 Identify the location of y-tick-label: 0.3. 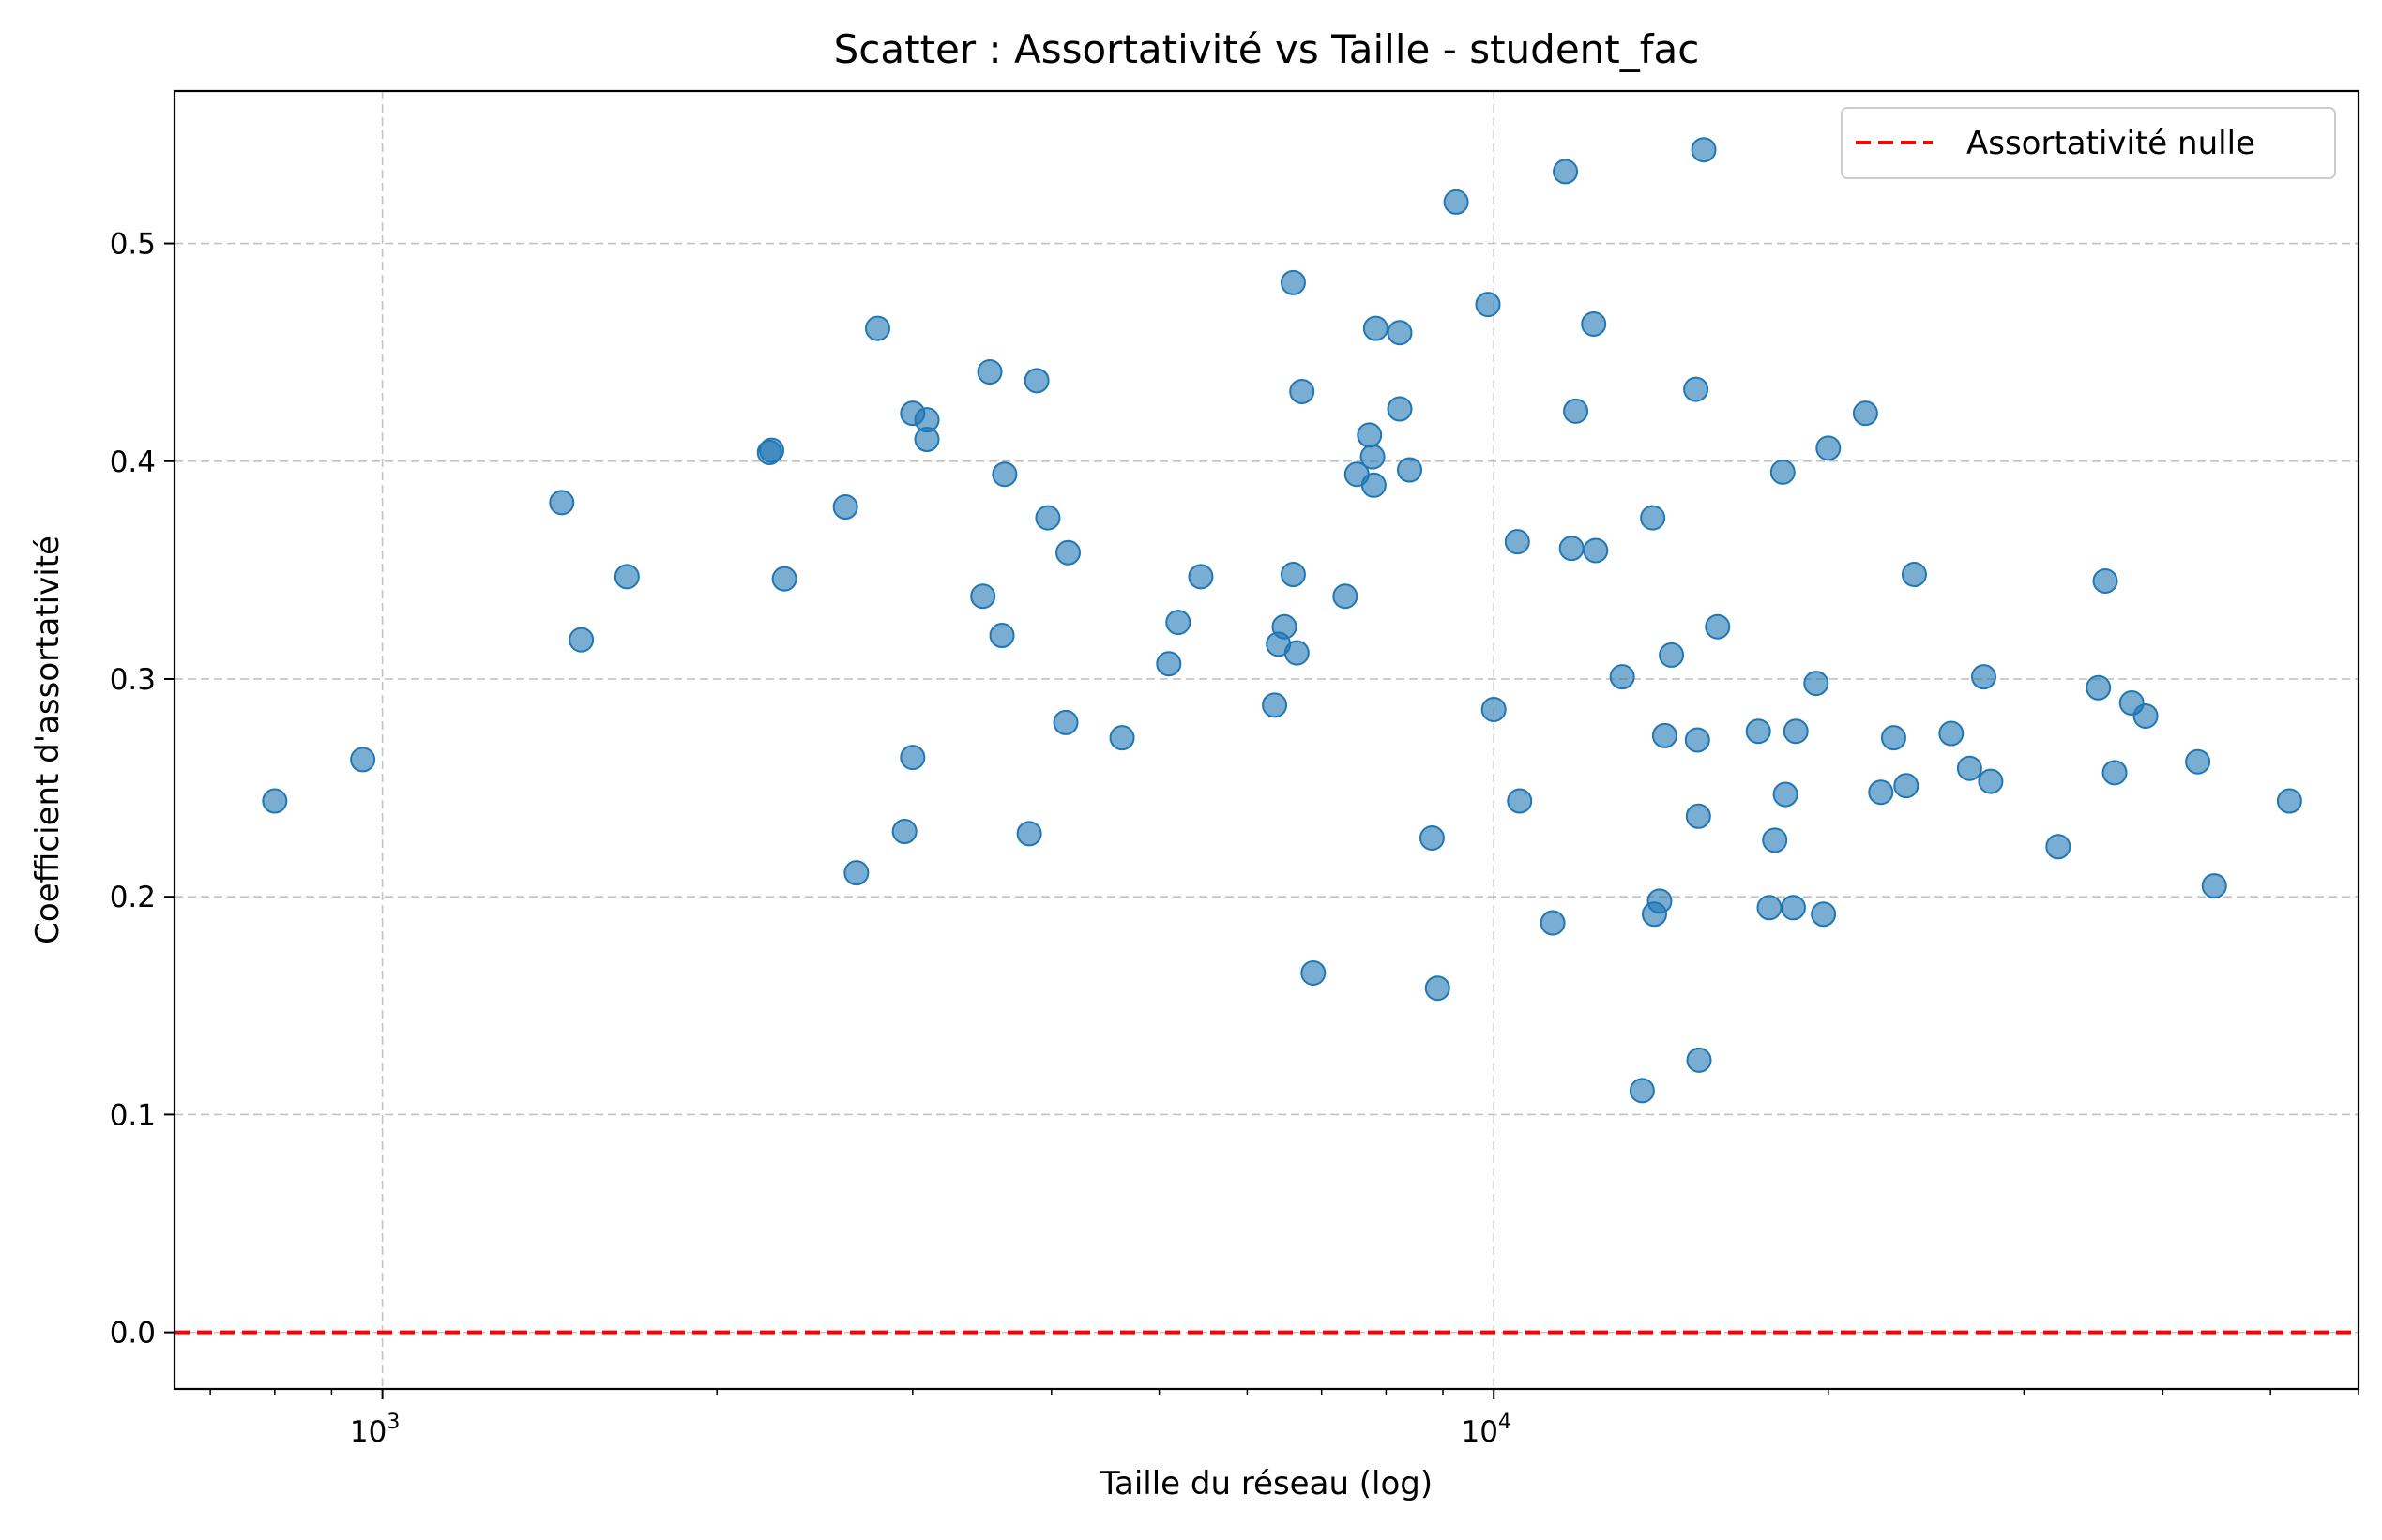
(133, 680).